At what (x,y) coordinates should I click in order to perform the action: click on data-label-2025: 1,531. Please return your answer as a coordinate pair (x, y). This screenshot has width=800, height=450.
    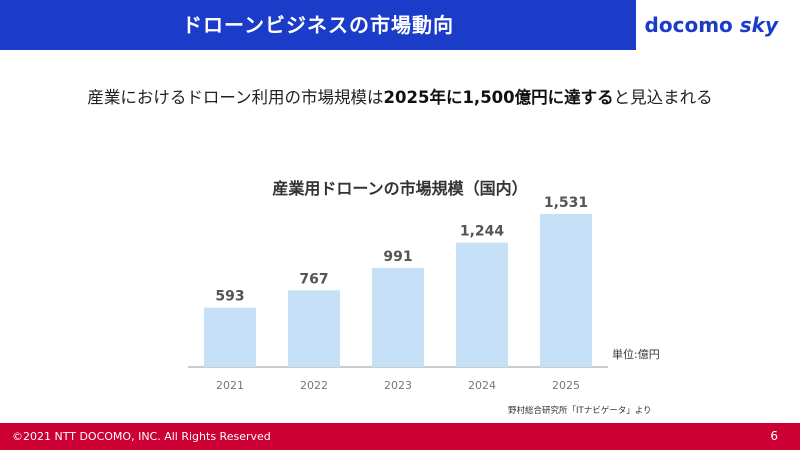
    Looking at the image, I should click on (566, 203).